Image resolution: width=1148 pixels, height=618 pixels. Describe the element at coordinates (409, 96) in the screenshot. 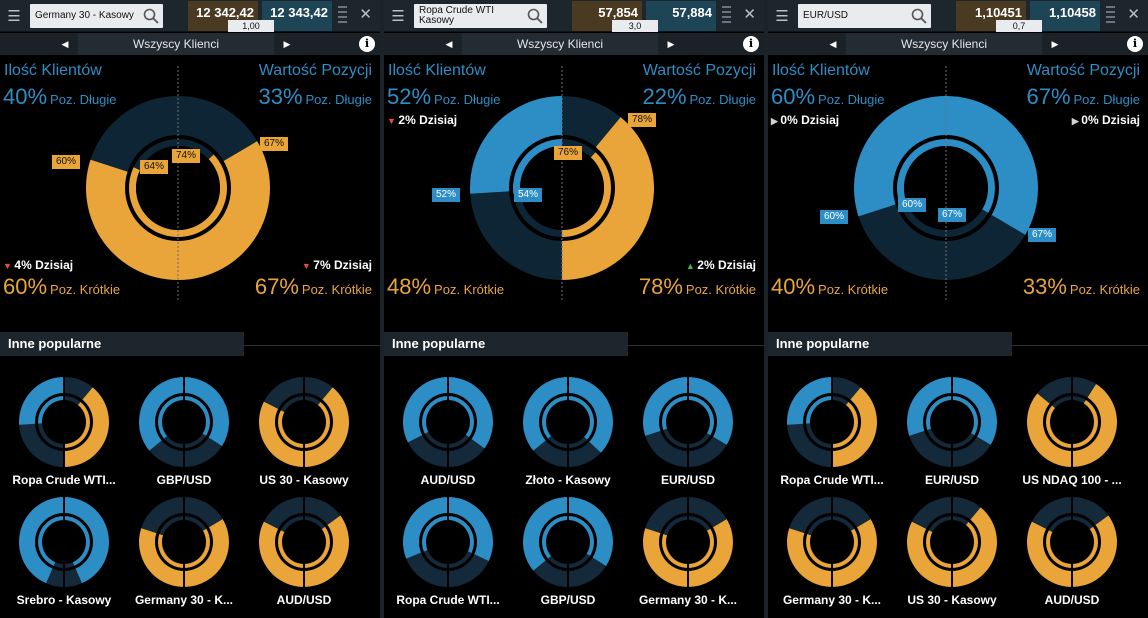

I see `clients-long-stat-pct: 52%` at that location.